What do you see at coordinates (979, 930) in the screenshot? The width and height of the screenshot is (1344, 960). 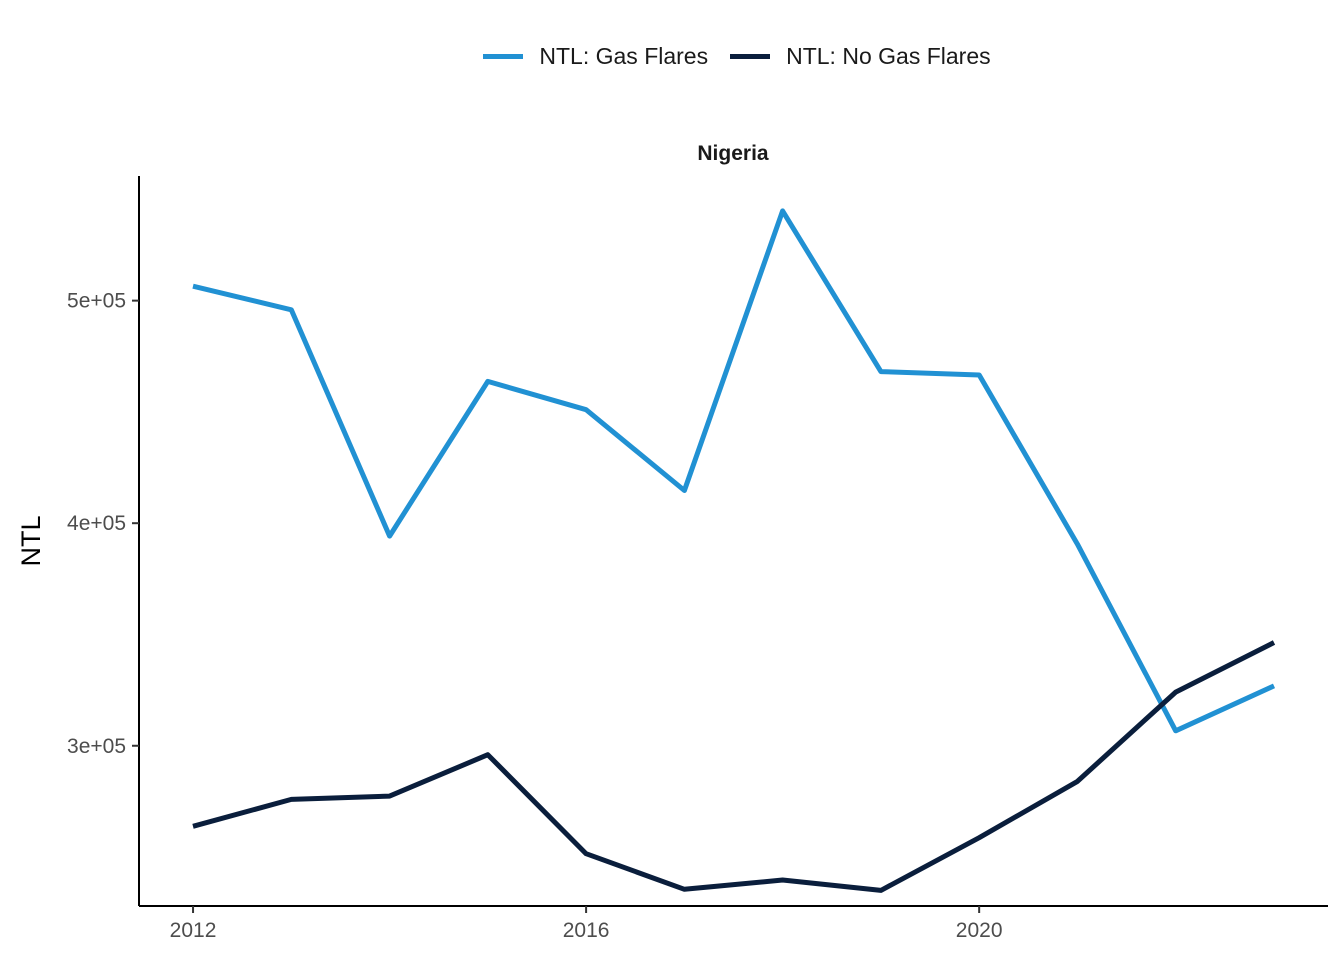 I see `x-tick-label: 2020` at bounding box center [979, 930].